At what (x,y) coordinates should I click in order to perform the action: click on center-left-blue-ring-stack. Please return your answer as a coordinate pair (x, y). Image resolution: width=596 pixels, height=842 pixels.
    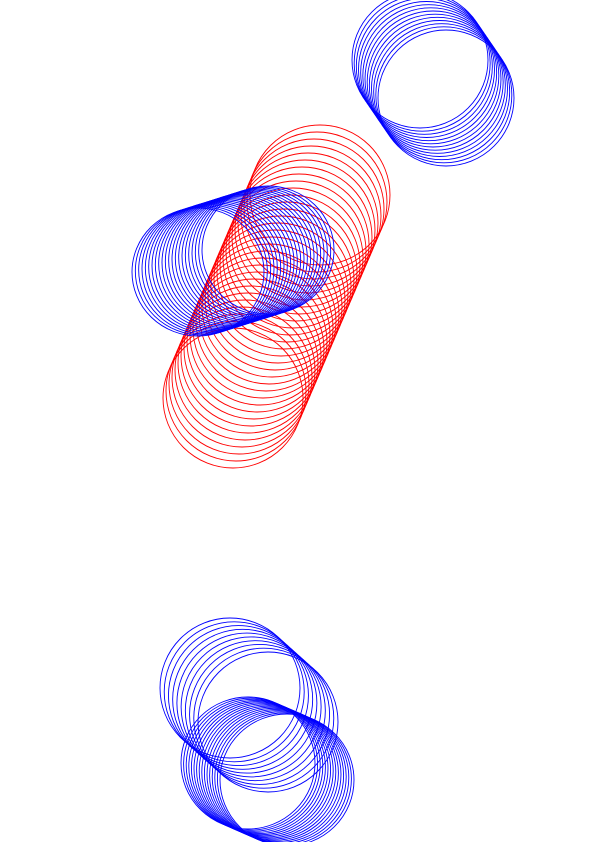
    Looking at the image, I should click on (233, 261).